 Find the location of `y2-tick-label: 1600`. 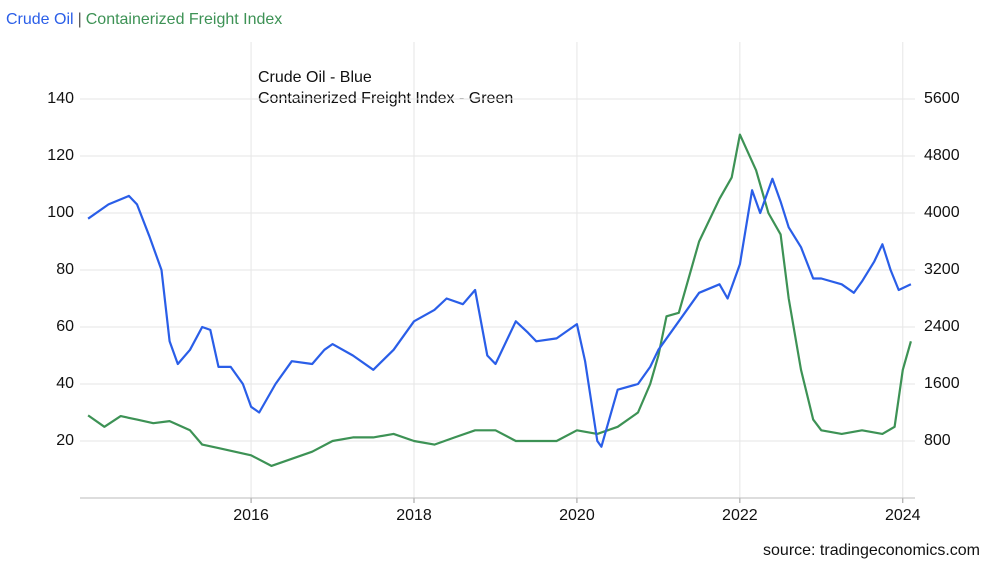

y2-tick-label: 1600 is located at coordinates (942, 383).